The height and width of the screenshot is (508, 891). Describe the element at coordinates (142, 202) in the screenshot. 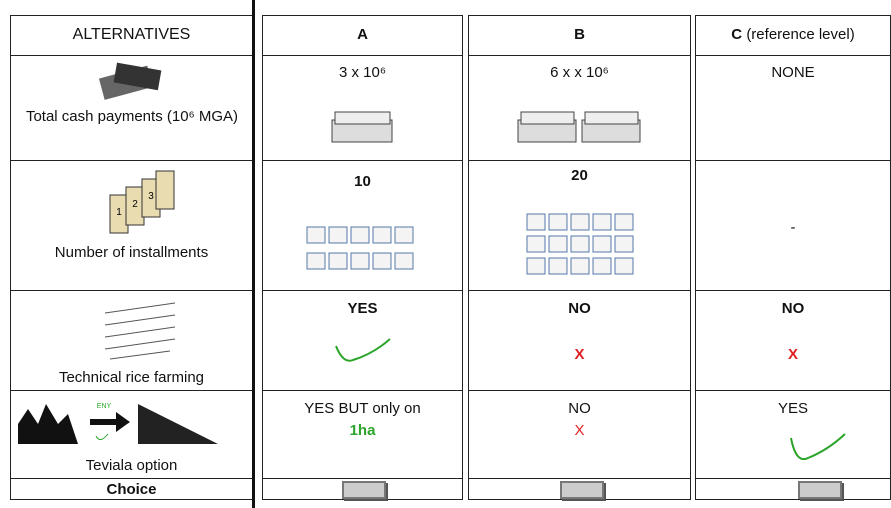

I see `scroll-icon: 1 2 3` at that location.